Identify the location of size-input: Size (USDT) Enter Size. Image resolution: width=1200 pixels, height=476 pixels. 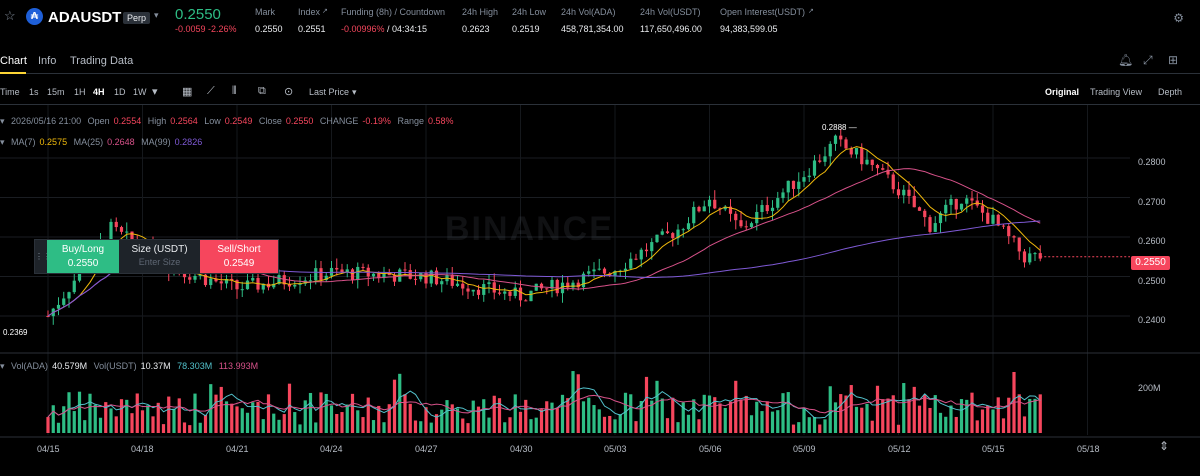
(159, 256).